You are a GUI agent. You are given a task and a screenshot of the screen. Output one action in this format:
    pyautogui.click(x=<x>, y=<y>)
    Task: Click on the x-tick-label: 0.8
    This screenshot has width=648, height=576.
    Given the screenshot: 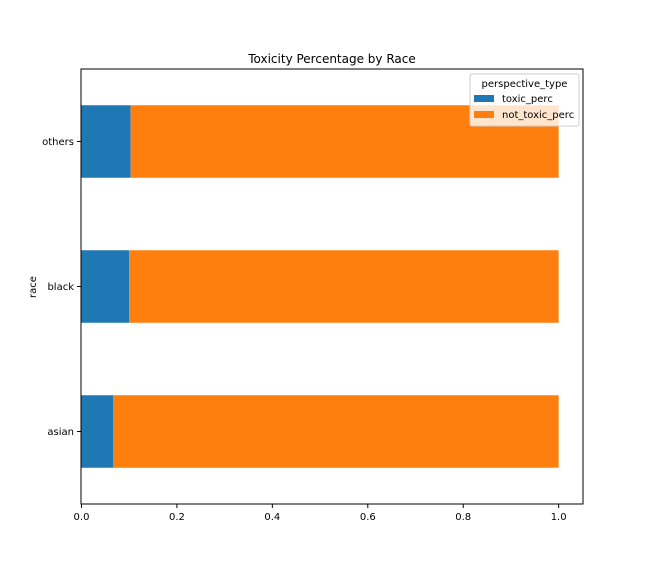 What is the action you would take?
    pyautogui.click(x=463, y=517)
    